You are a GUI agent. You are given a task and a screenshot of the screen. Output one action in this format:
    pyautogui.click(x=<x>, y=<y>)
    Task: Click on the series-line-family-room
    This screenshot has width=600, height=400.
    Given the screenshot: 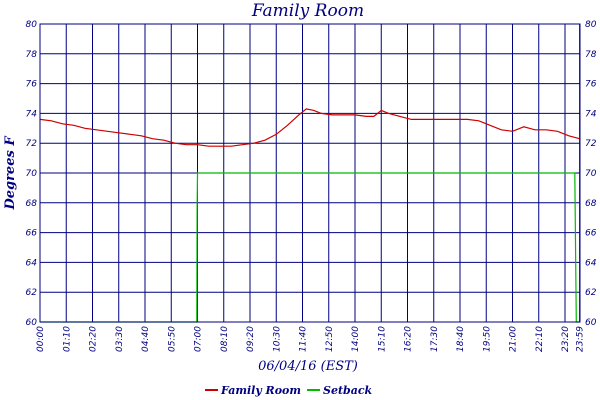 What is the action you would take?
    pyautogui.click(x=309, y=127)
    